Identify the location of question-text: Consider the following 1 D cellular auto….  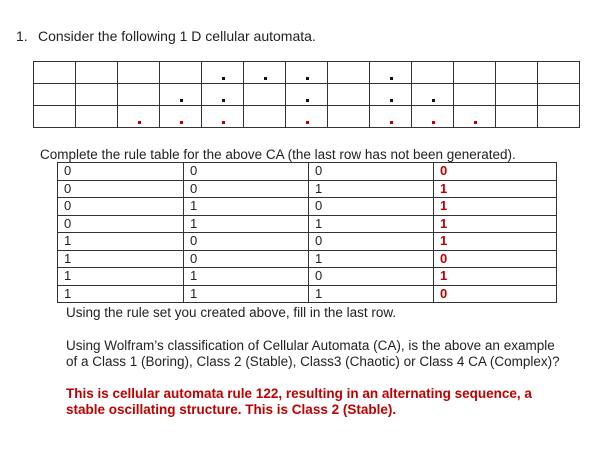
(177, 36).